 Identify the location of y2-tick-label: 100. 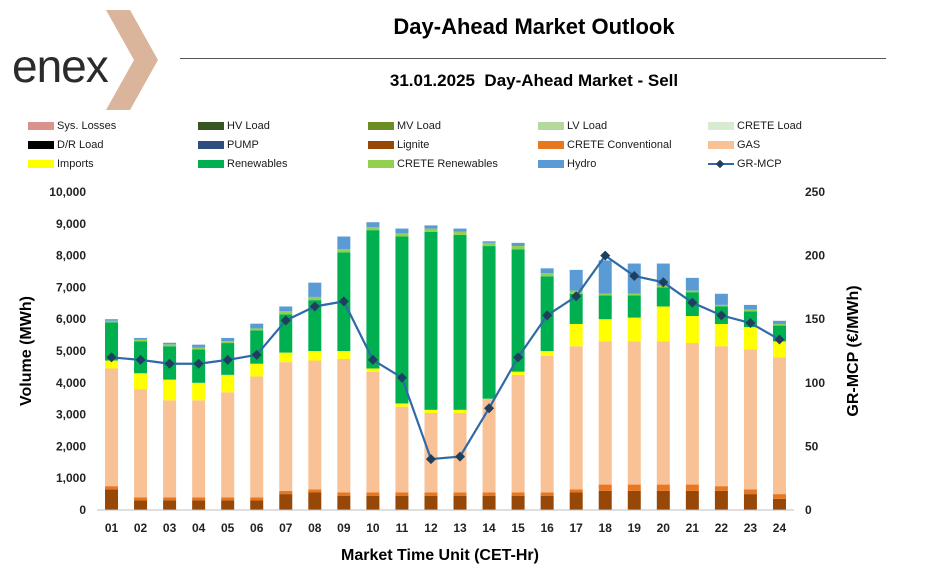
(815, 383).